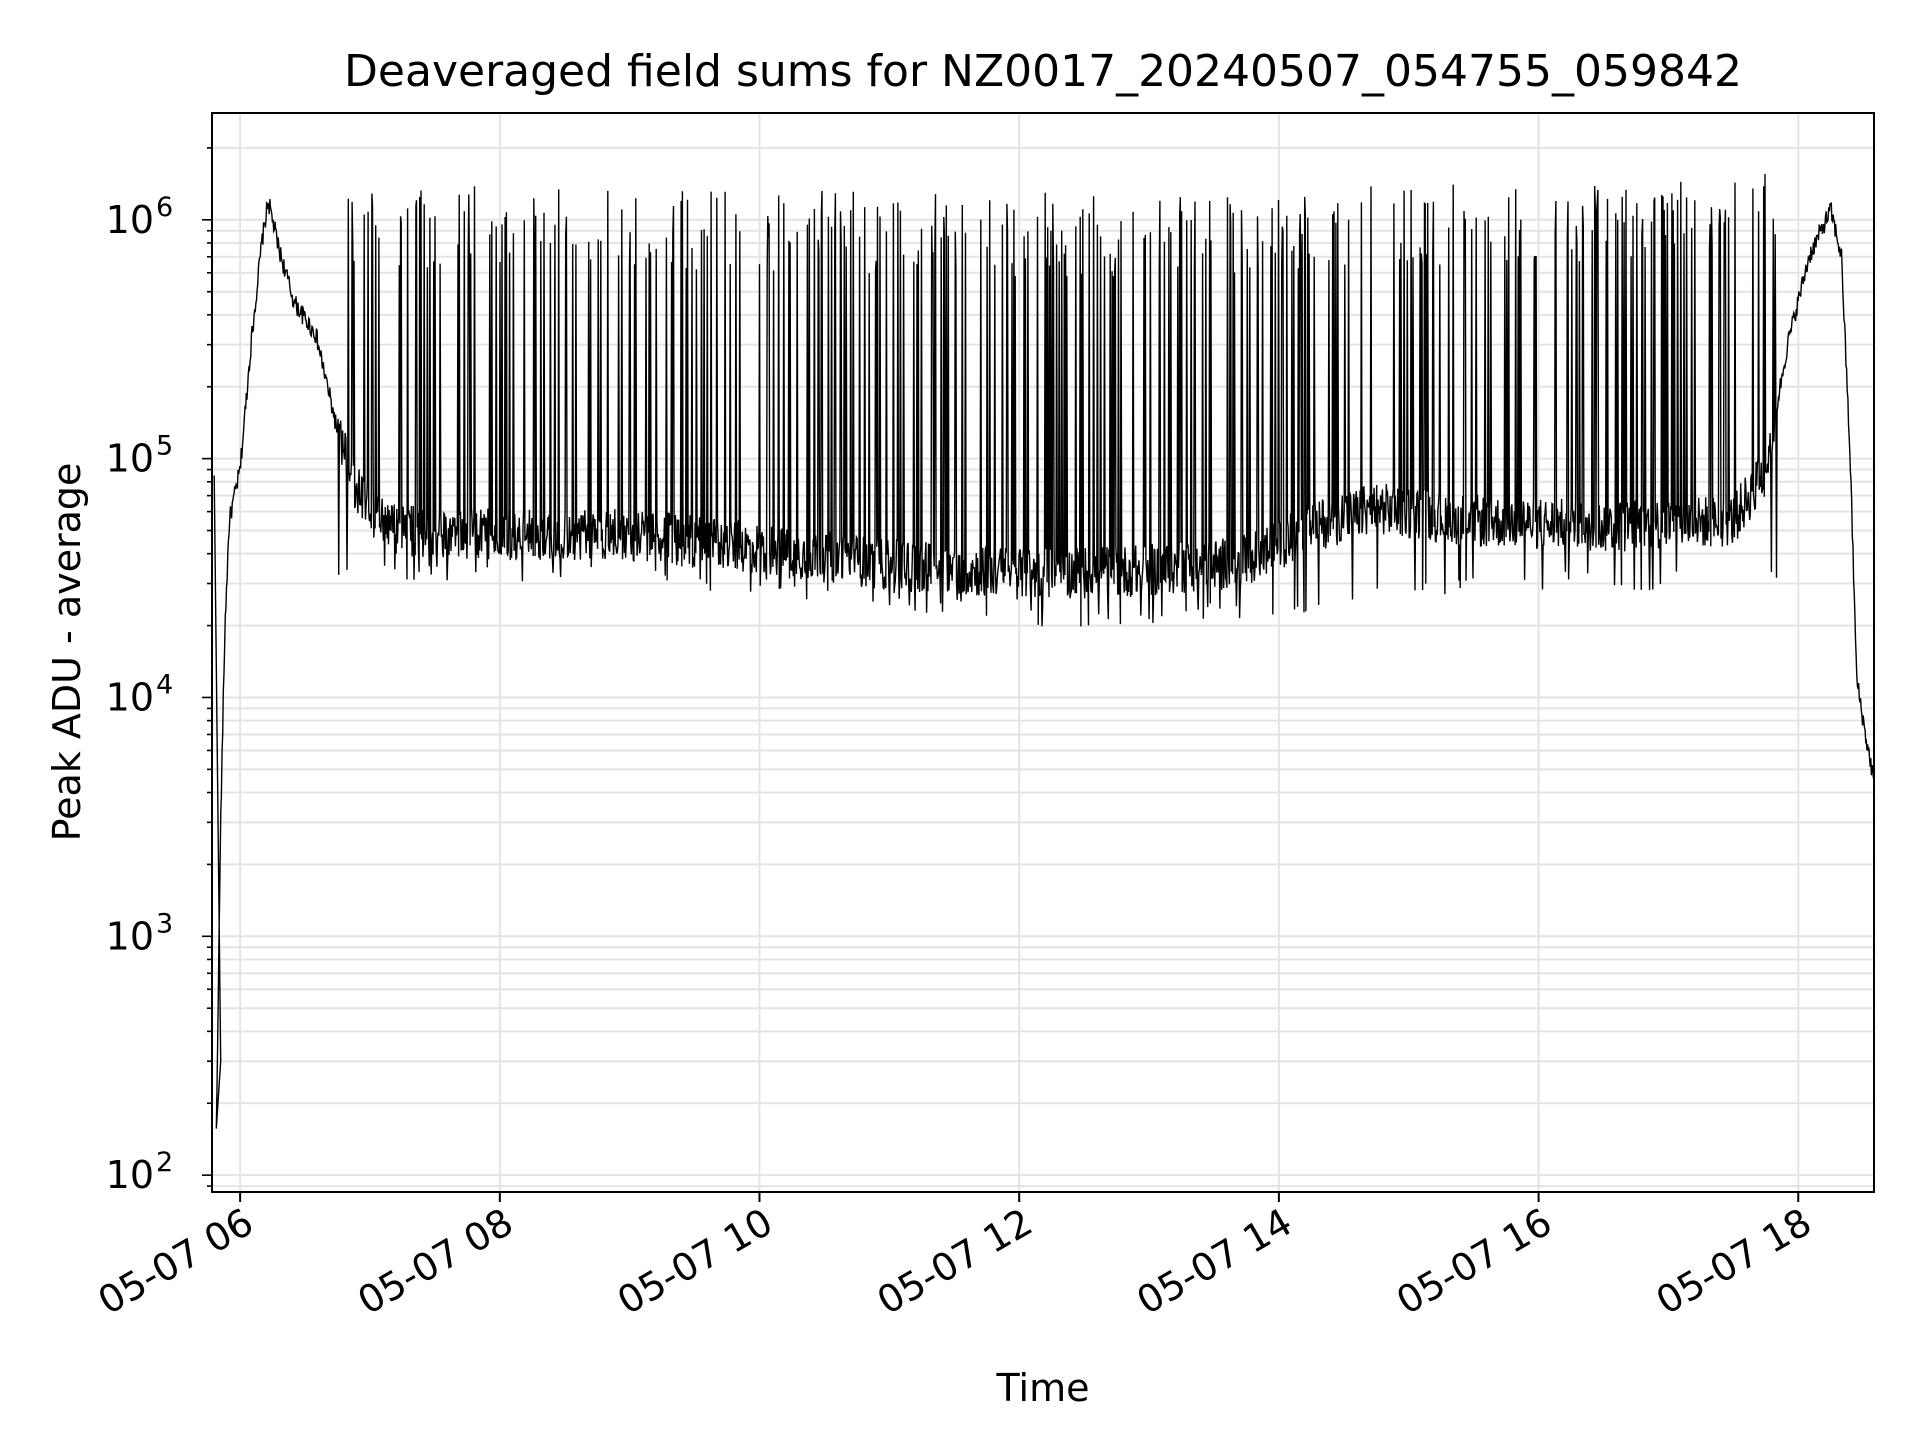  What do you see at coordinates (1214, 1262) in the screenshot?
I see `x-tick-label: 05-07 14` at bounding box center [1214, 1262].